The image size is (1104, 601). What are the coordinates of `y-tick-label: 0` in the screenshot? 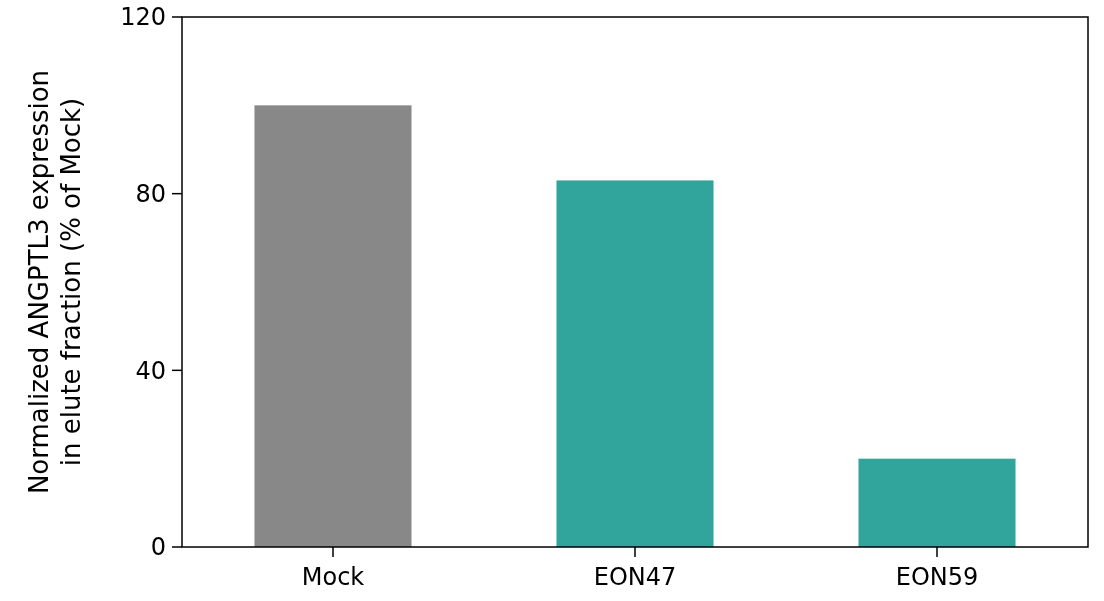 It's located at (158, 547).